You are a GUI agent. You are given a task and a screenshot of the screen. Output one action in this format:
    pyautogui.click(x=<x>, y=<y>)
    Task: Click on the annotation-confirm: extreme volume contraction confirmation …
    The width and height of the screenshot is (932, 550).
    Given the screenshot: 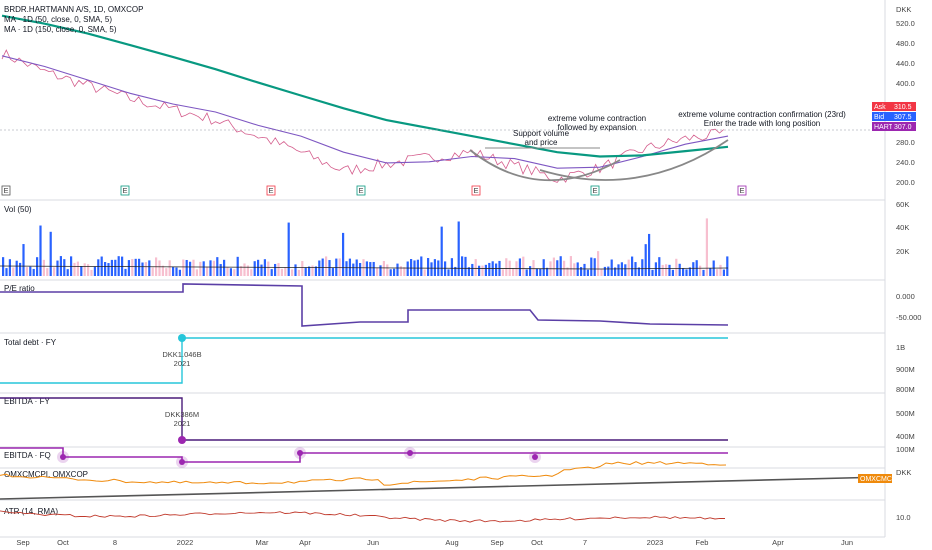 What is the action you would take?
    pyautogui.click(x=762, y=114)
    